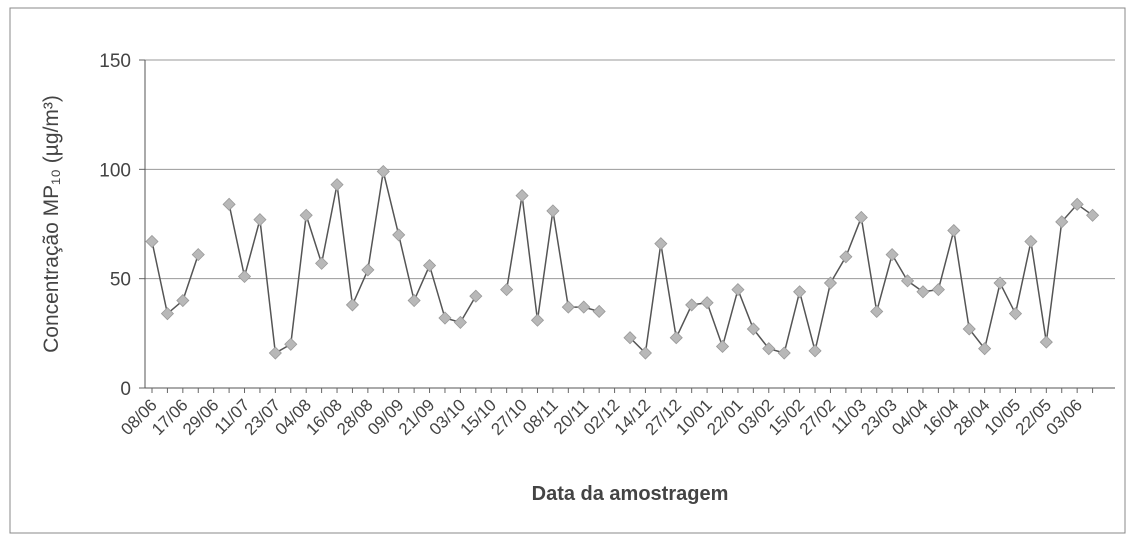 The height and width of the screenshot is (544, 1131). I want to click on y-tick-label: 0, so click(125, 389).